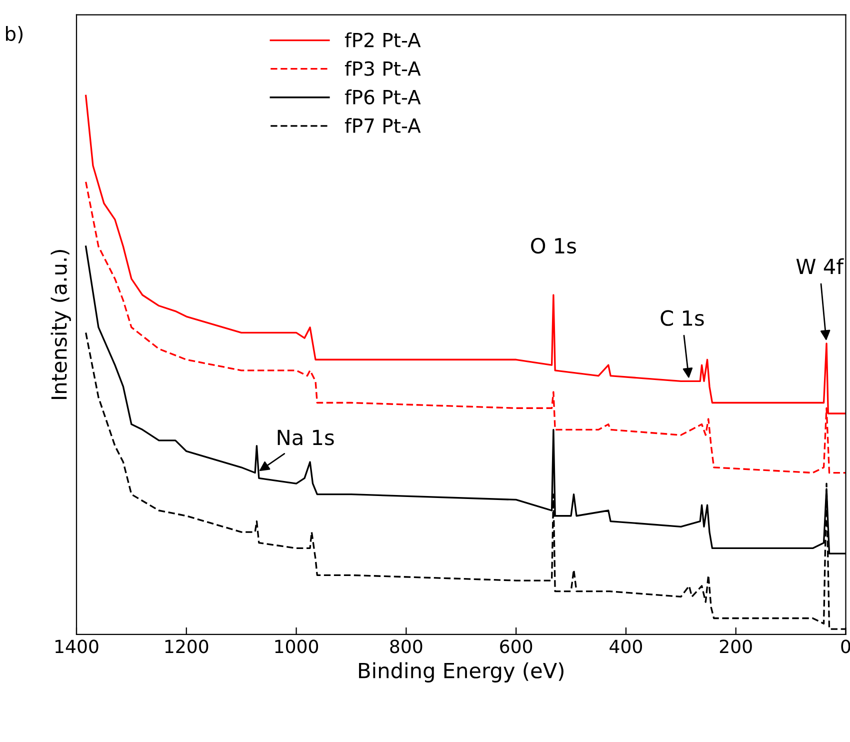  I want to click on x-tick-label: 1200, so click(186, 647).